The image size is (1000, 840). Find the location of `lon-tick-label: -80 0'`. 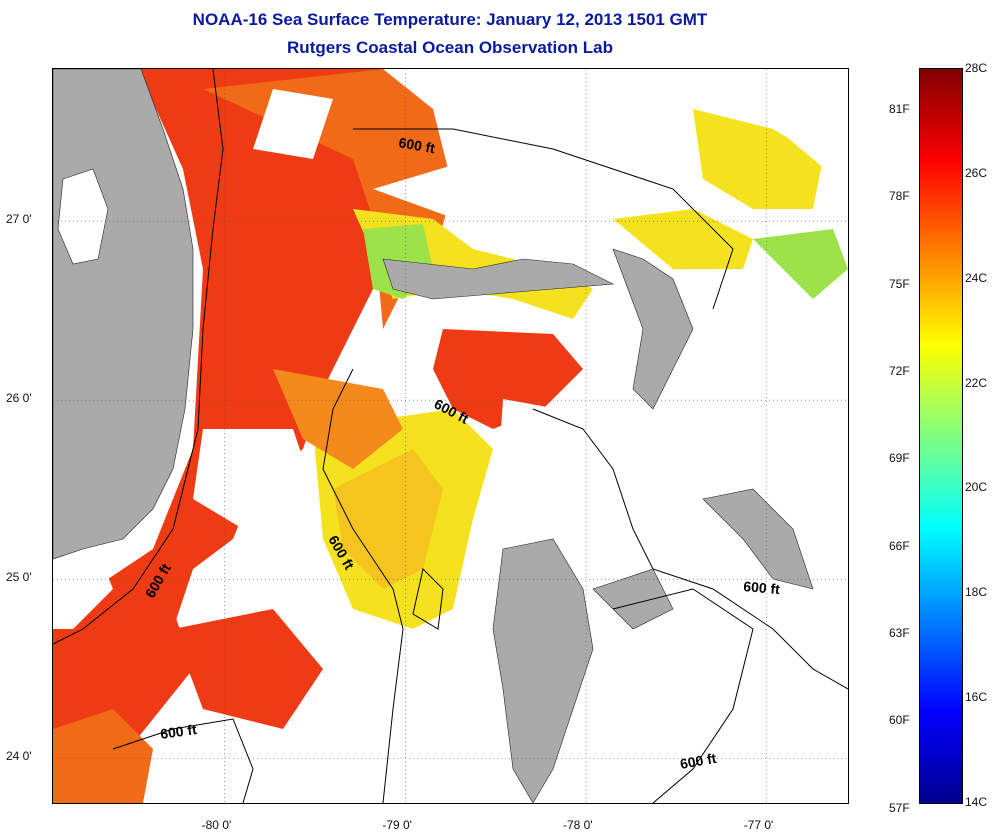

lon-tick-label: -80 0' is located at coordinates (216, 825).